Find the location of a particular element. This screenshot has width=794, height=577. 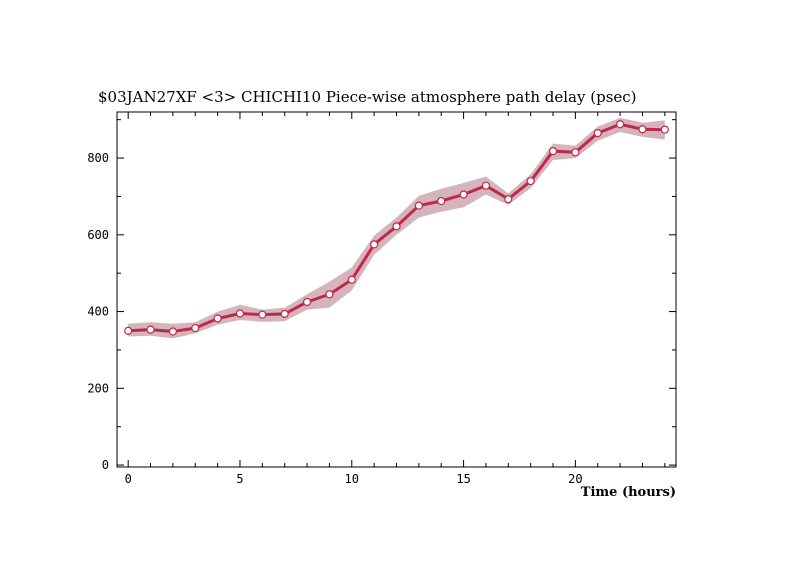

x-tick-label: 20 is located at coordinates (575, 479).